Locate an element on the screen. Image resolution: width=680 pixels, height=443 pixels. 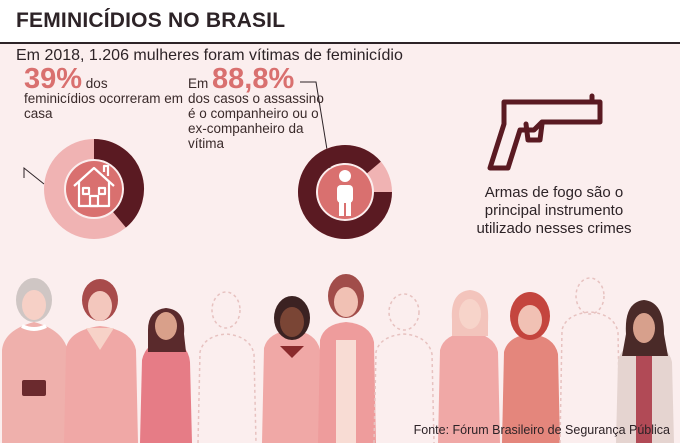
connector-line-home is located at coordinates (34, 175).